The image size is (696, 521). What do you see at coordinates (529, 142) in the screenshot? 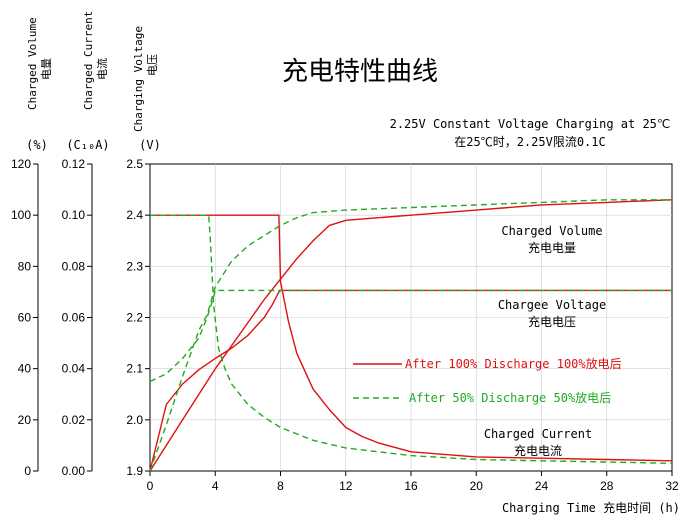
I see `chart-subtitle-cn: 在25℃时，2.25V限流0.1C` at bounding box center [529, 142].